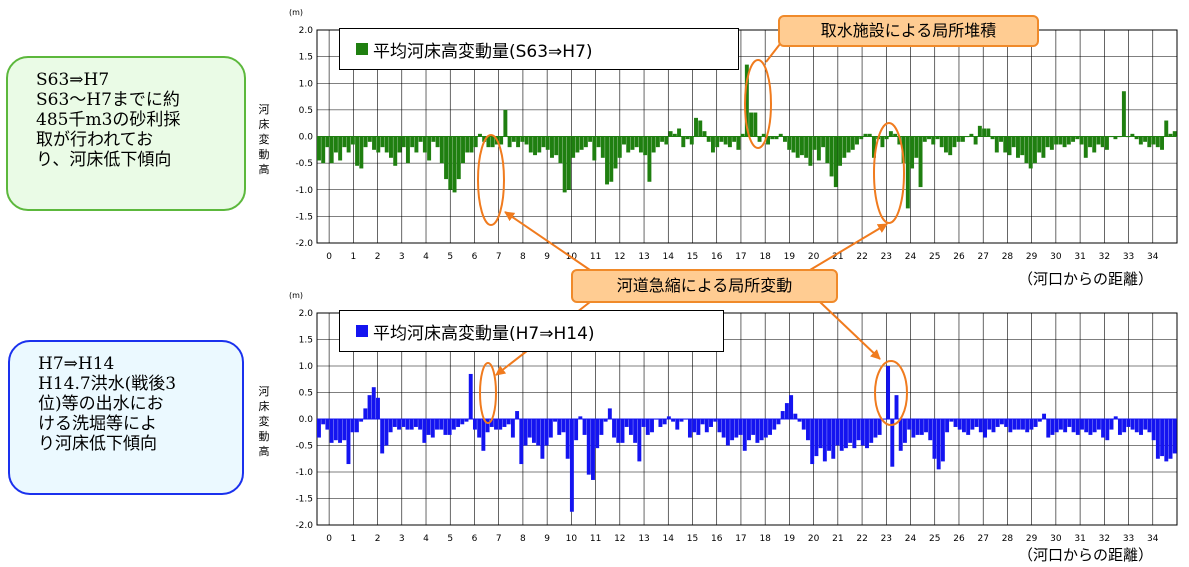 This screenshot has width=1189, height=567. Describe the element at coordinates (402, 257) in the screenshot. I see `x-tick-label: 3` at that location.